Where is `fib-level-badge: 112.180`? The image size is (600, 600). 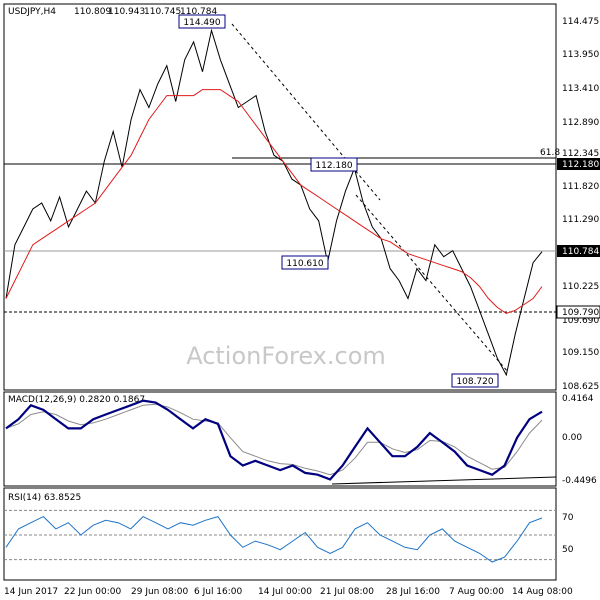 fib-level-badge: 112.180 is located at coordinates (578, 164).